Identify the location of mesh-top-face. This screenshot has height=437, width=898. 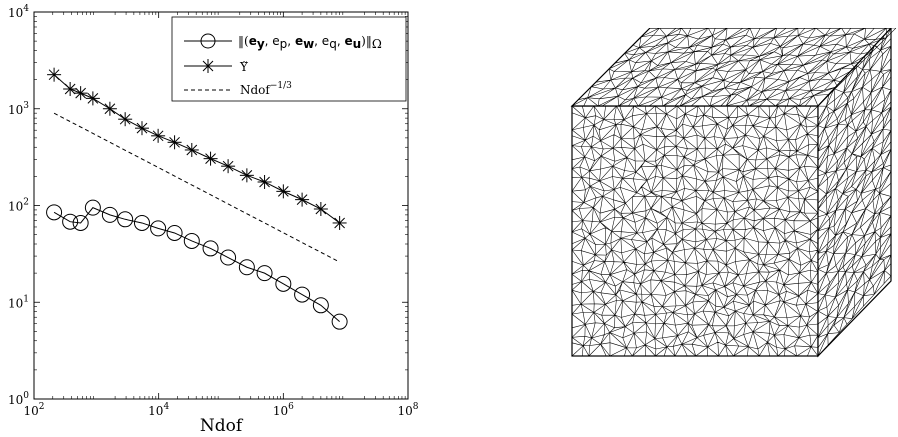
(733, 67).